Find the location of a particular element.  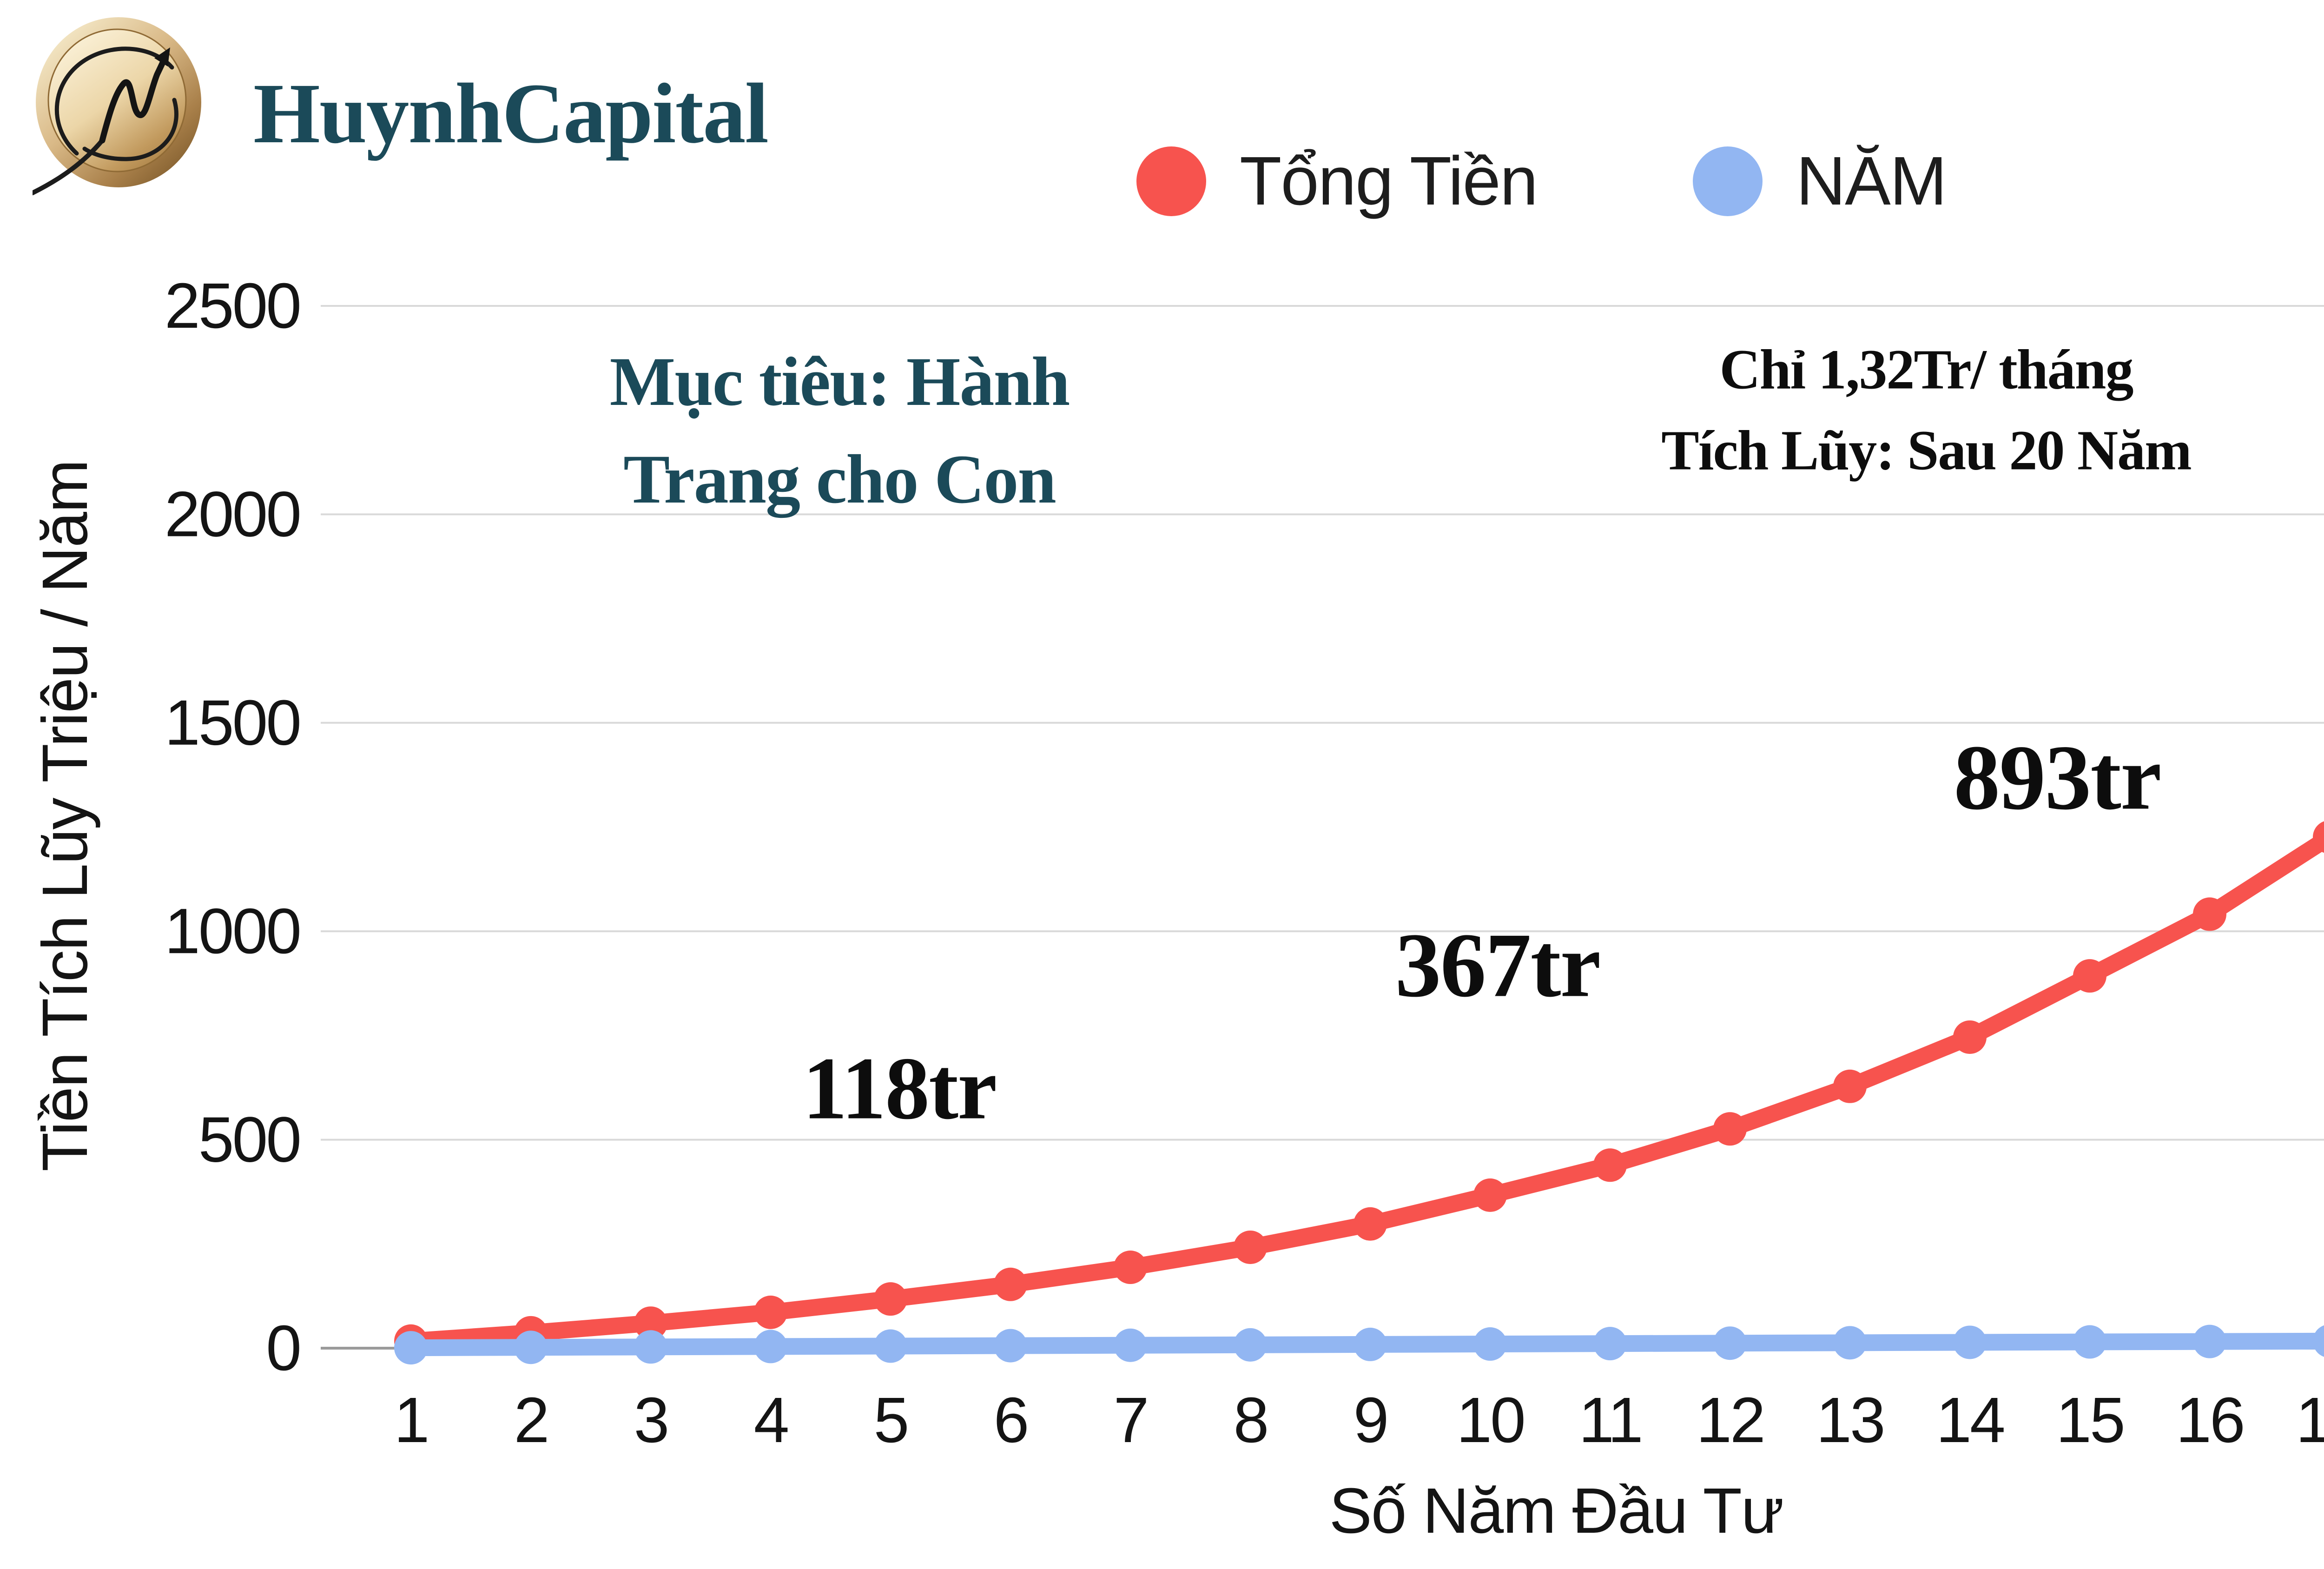

legend-marker-nam-icon is located at coordinates (1728, 181).